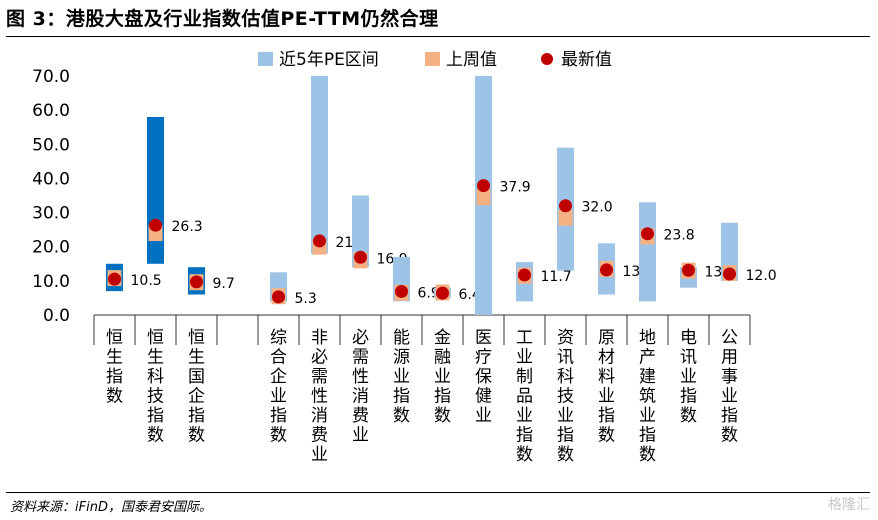  Describe the element at coordinates (524, 338) in the screenshot. I see `category-label-char: 工` at that location.